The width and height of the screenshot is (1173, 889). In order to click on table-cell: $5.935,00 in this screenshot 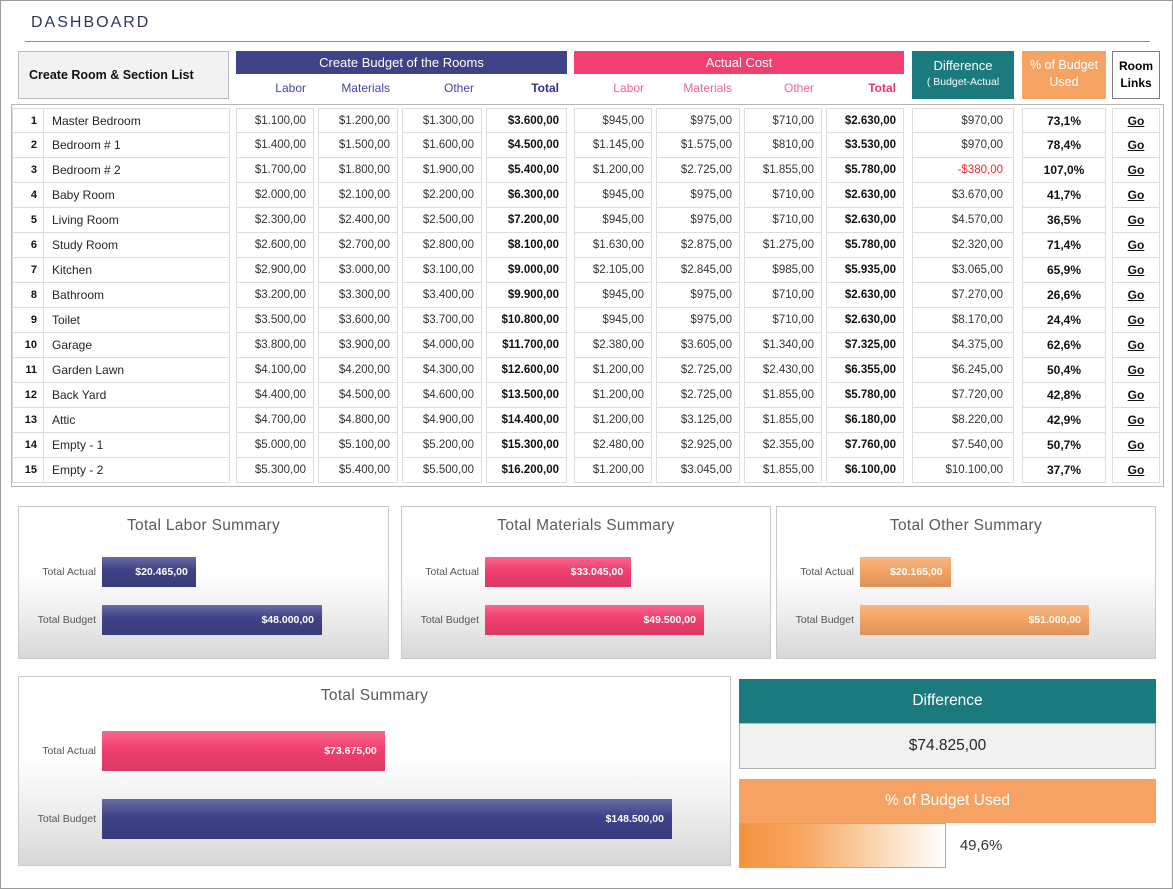, I will do `click(865, 270)`.